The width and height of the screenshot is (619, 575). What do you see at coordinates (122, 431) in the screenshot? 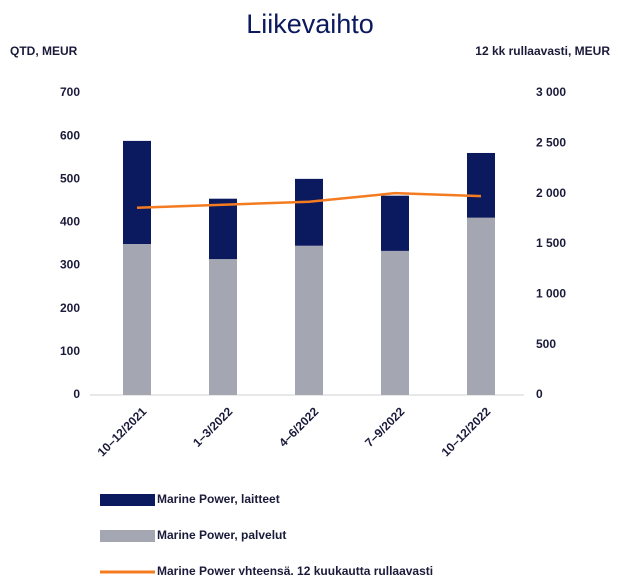
I see `x-tick-label: 10–12/2021` at bounding box center [122, 431].